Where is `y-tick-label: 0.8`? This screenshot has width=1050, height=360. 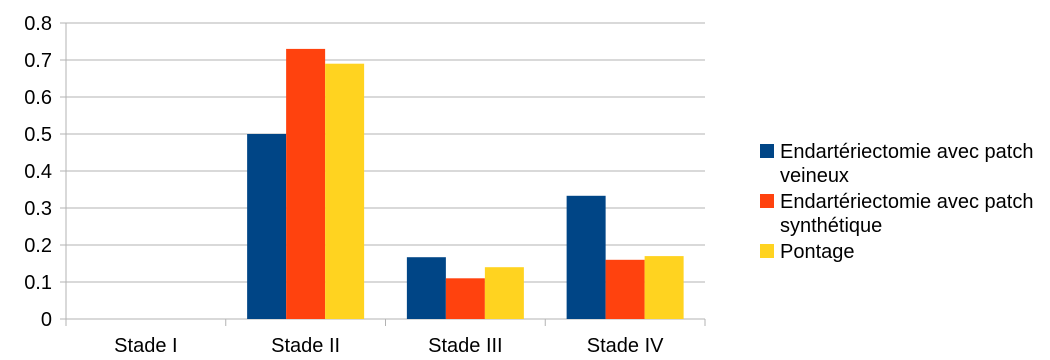
y-tick-label: 0.8 is located at coordinates (38, 24).